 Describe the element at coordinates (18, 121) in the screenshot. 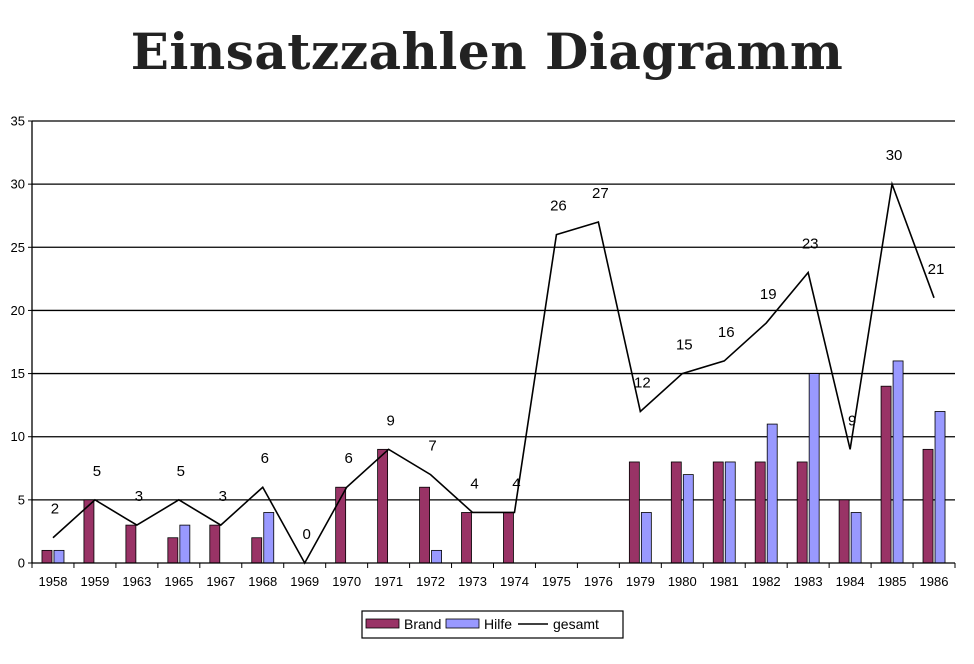

I see `y-tick-label: 35` at that location.